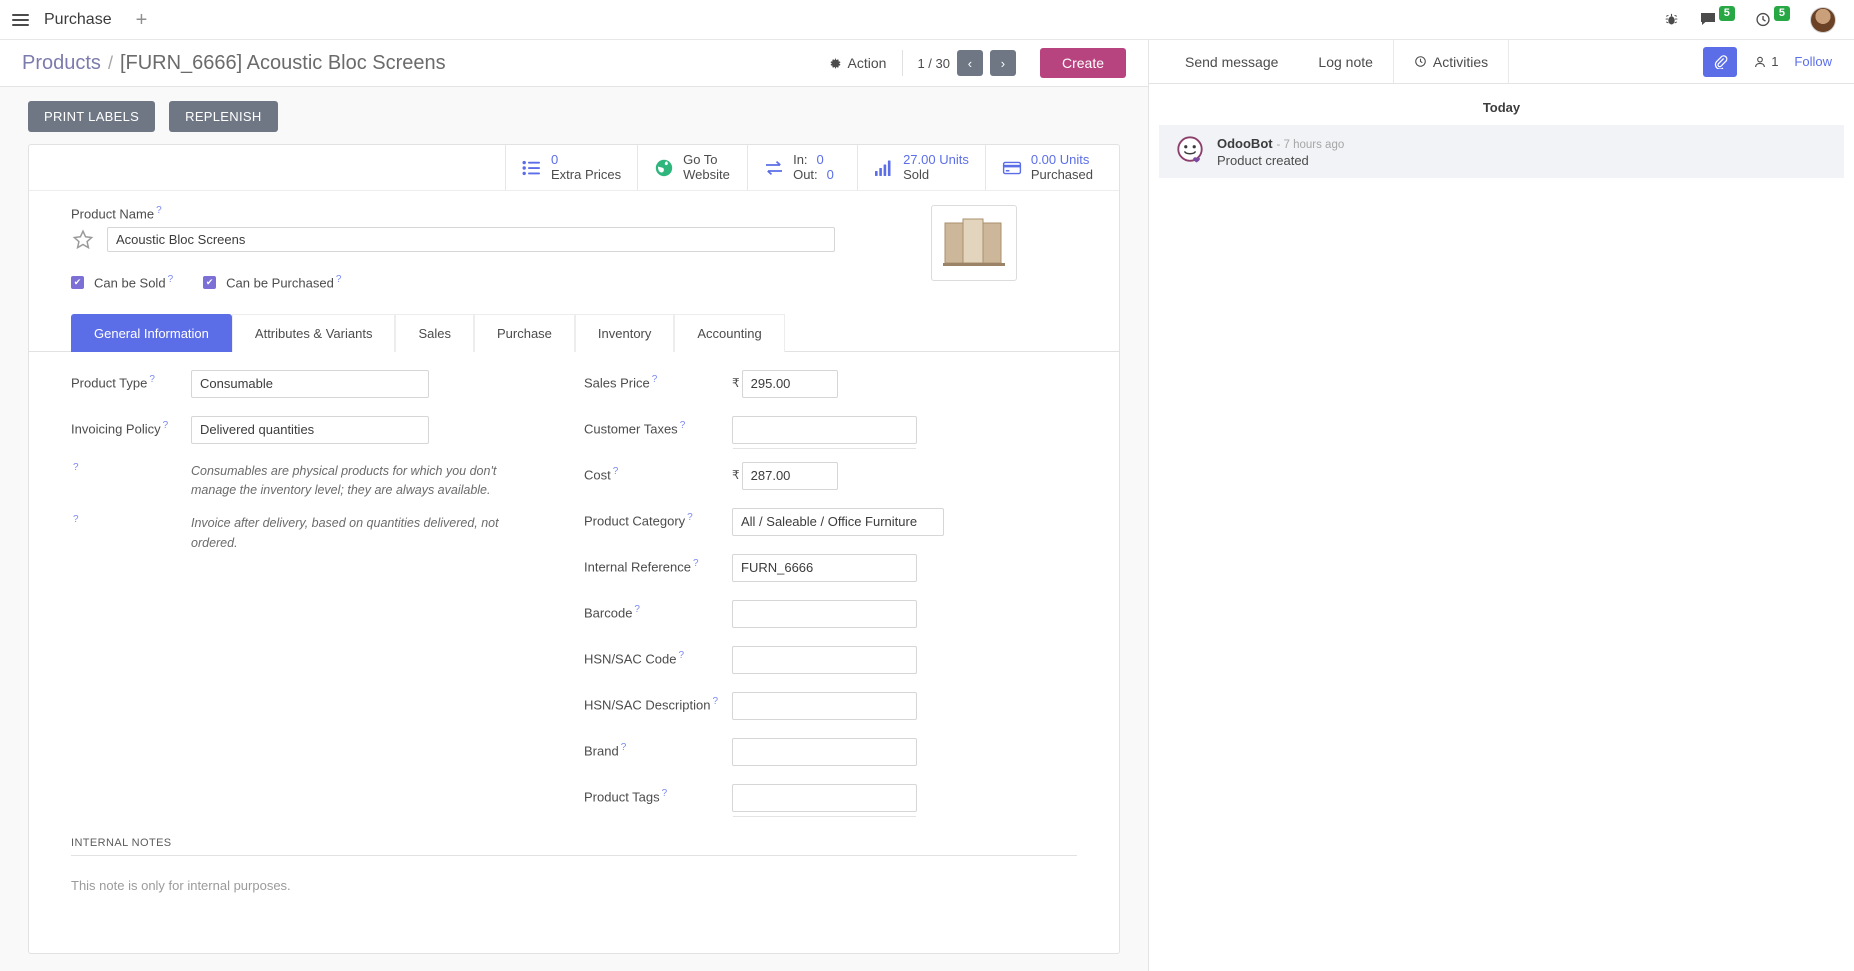  Describe the element at coordinates (637, 566) in the screenshot. I see `internal-reference-label-text: Internal Reference` at that location.